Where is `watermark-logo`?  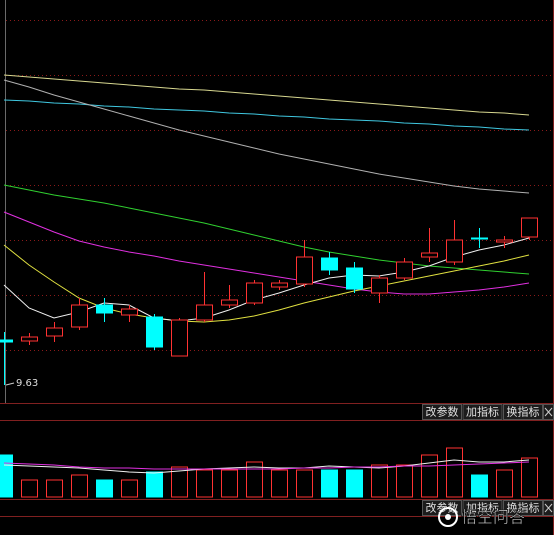 watermark-logo is located at coordinates (448, 517).